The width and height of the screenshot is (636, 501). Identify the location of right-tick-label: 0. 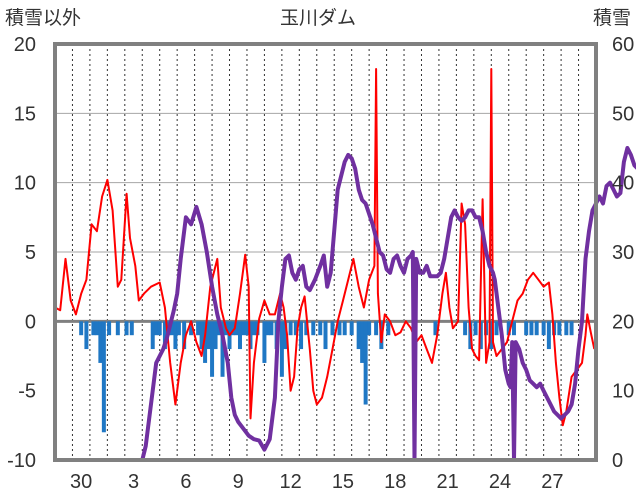
(617, 461).